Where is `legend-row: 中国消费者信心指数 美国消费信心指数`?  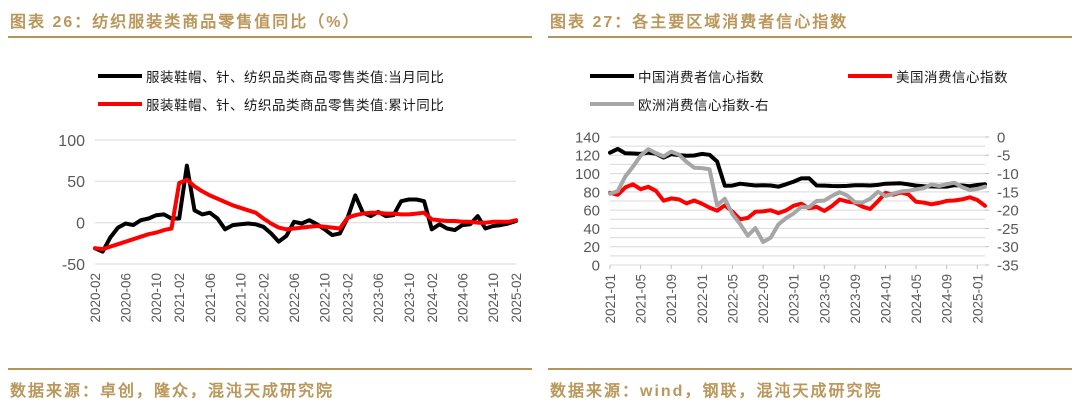 legend-row: 中国消费者信心指数 美国消费信心指数 is located at coordinates (799, 76).